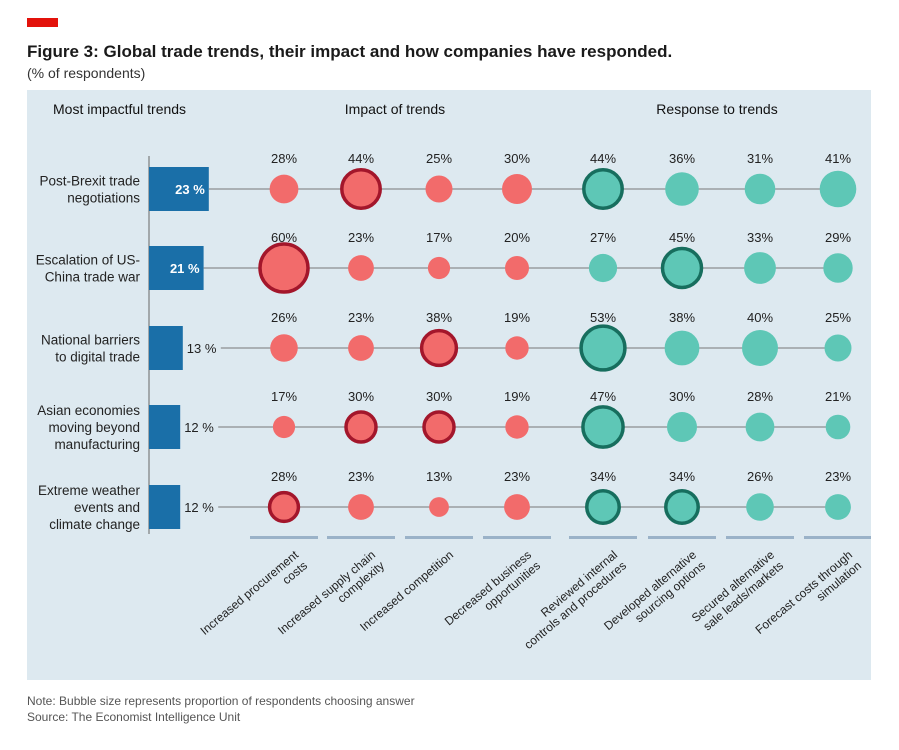 The height and width of the screenshot is (750, 899). What do you see at coordinates (86, 73) in the screenshot?
I see `chart-subtitle: (% of respondents)` at bounding box center [86, 73].